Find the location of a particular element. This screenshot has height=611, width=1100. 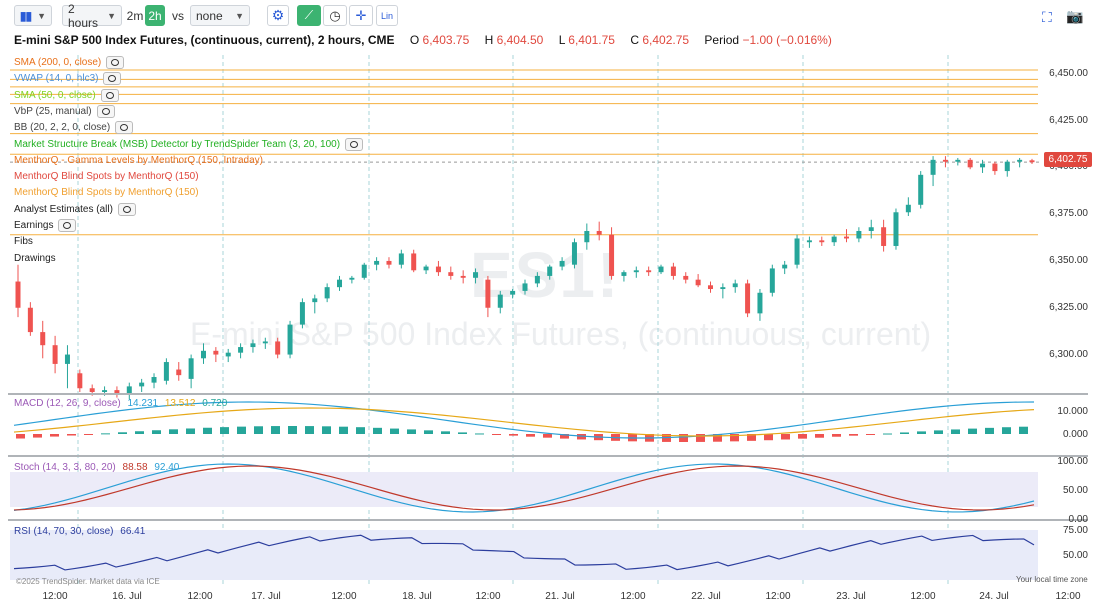

macd-value-1: 14.231 is located at coordinates (143, 403).